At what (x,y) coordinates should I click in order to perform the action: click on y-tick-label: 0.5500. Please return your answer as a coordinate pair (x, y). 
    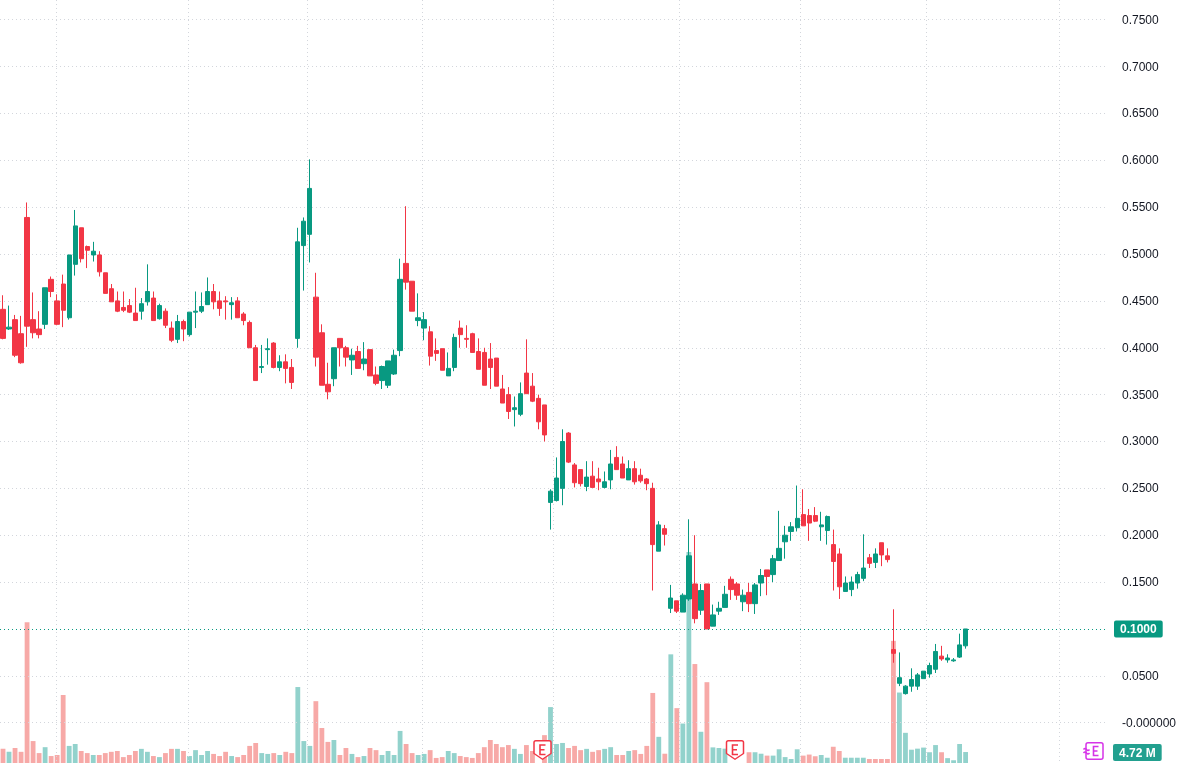
    Looking at the image, I should click on (1141, 207).